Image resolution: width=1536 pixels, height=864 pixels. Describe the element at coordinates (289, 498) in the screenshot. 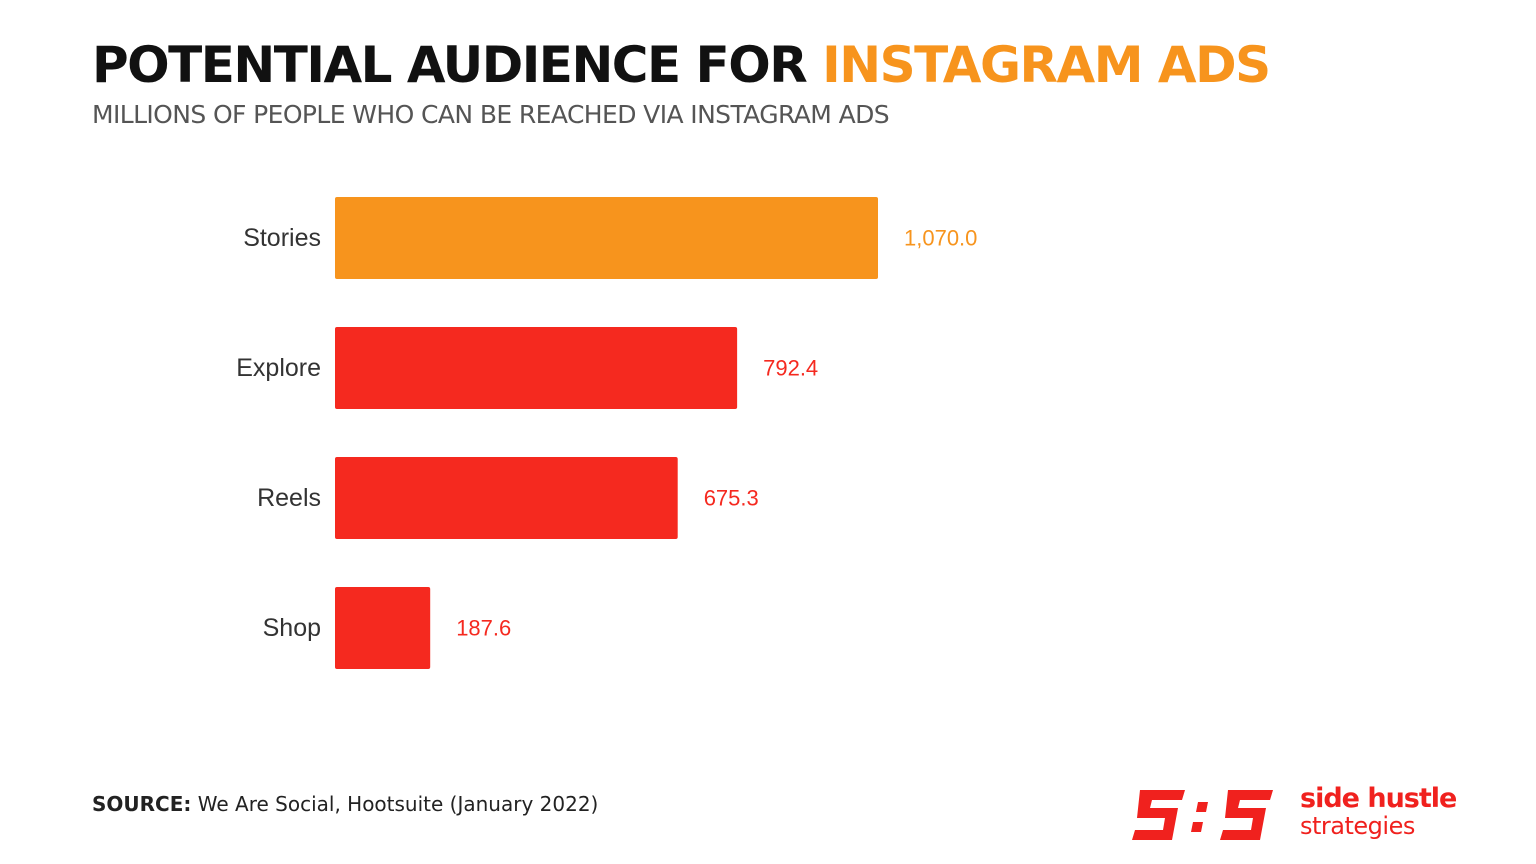

I see `category-label-reels: Reels` at that location.